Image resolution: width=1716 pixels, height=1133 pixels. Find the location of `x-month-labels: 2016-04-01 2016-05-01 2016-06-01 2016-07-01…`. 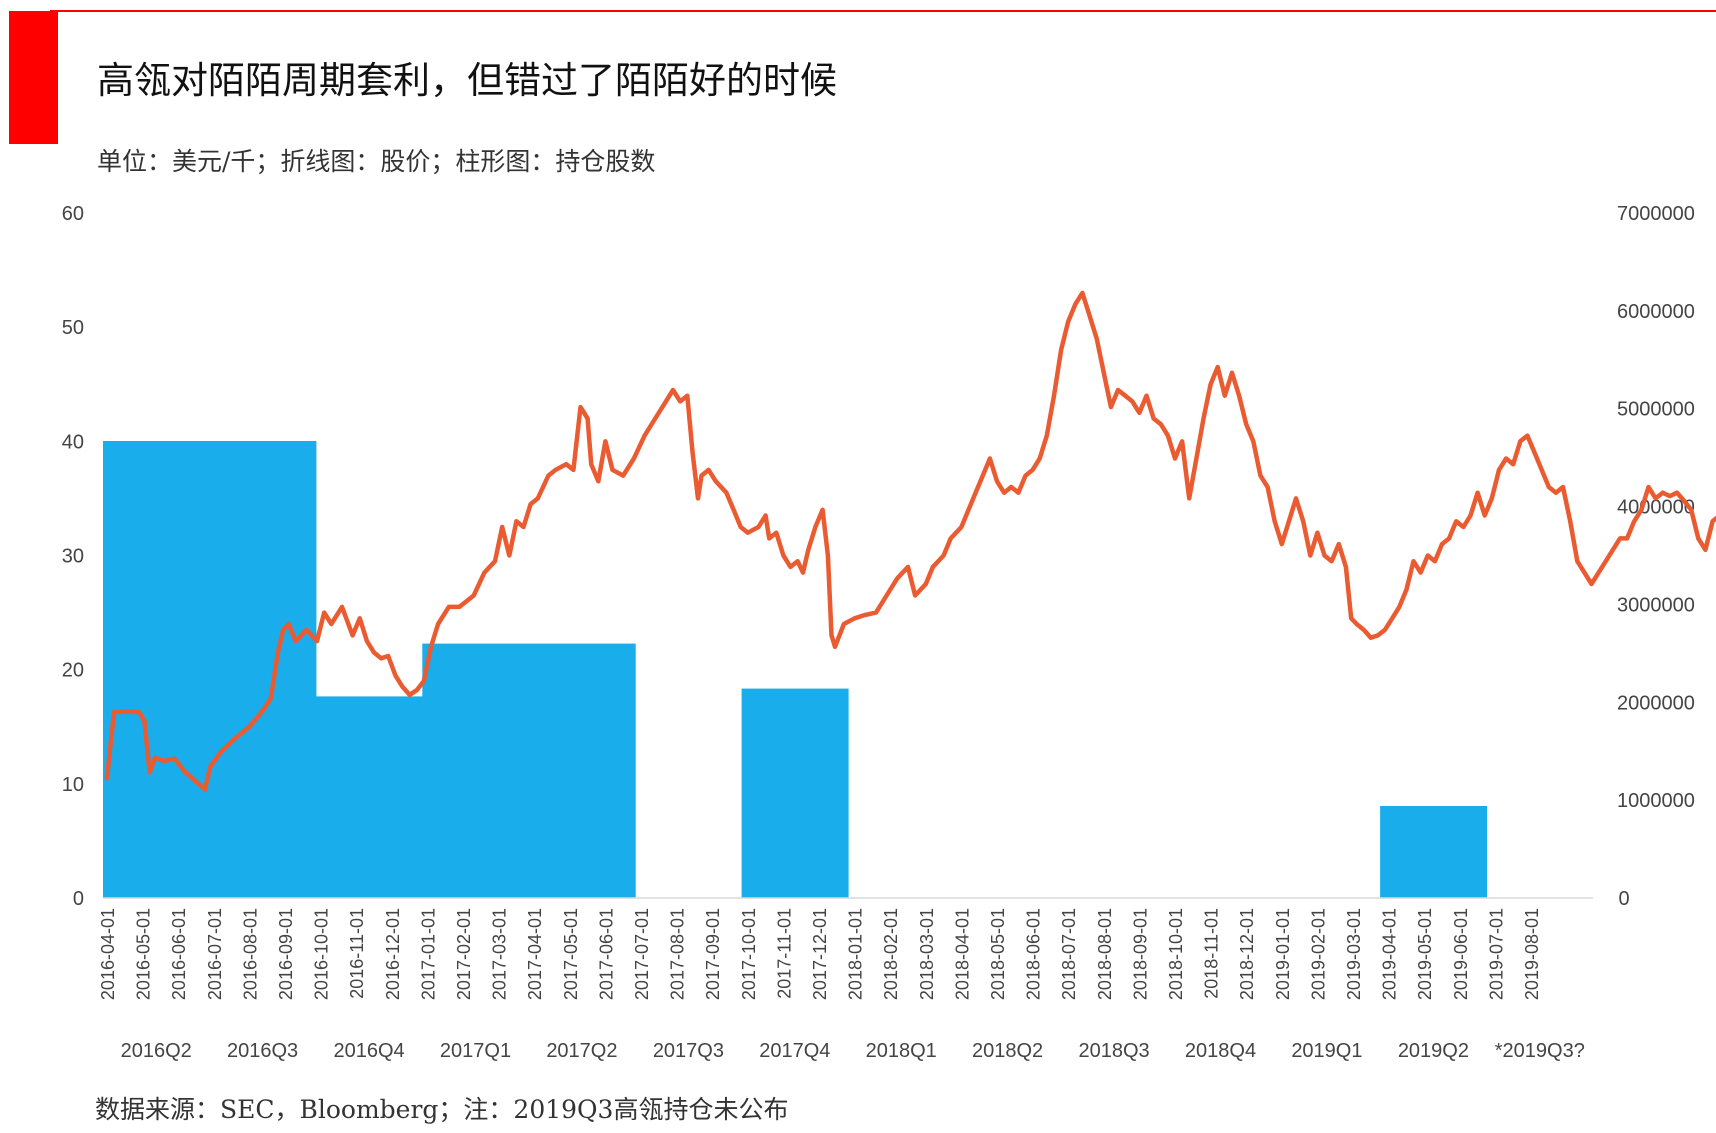

x-month-labels: 2016-04-01 2016-05-01 2016-06-01 2016-07-01… is located at coordinates (820, 954).